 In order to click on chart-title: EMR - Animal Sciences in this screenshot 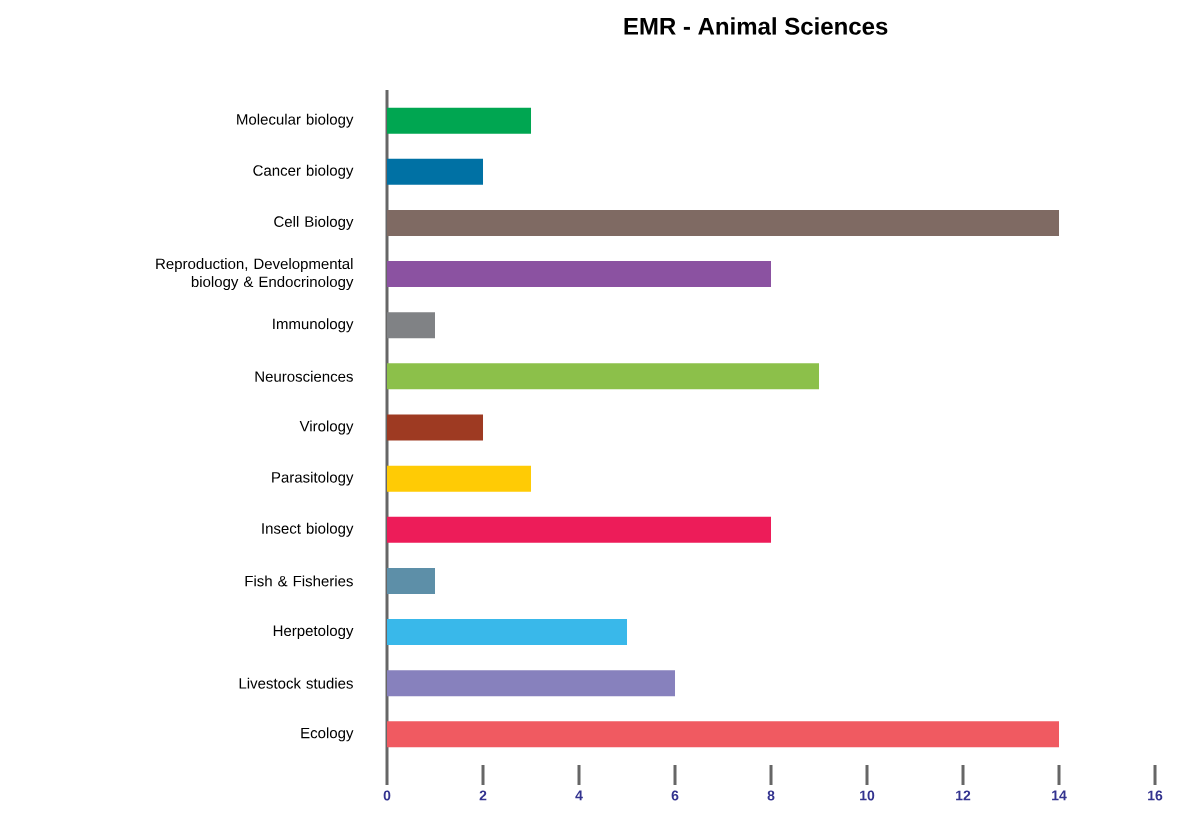, I will do `click(756, 26)`.